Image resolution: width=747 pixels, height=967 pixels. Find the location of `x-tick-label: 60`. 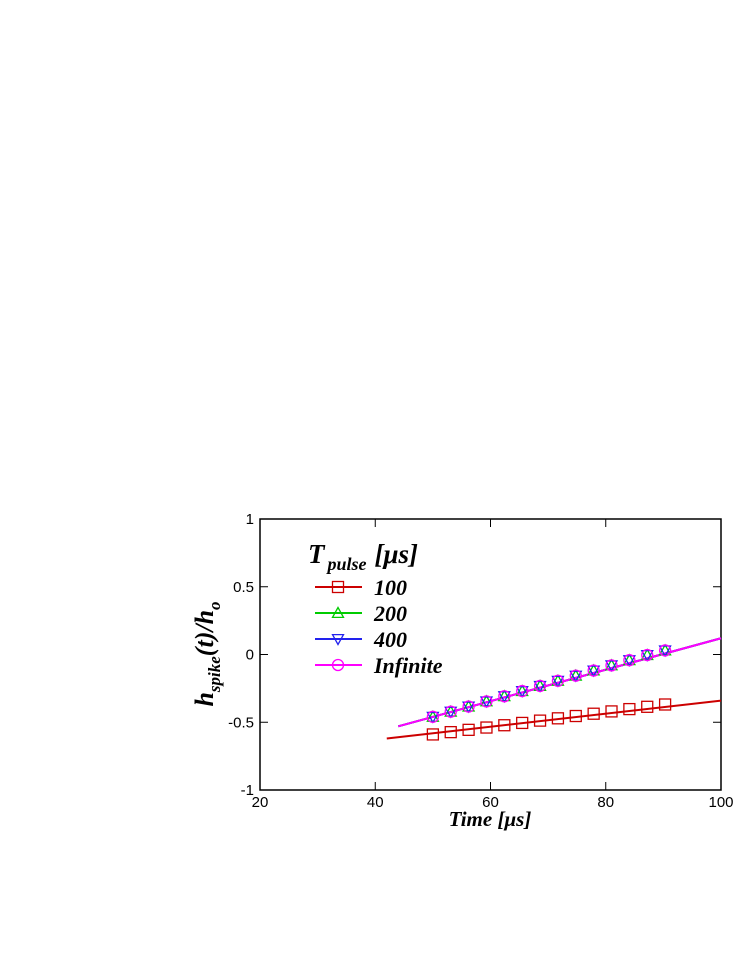

x-tick-label: 60 is located at coordinates (490, 802).